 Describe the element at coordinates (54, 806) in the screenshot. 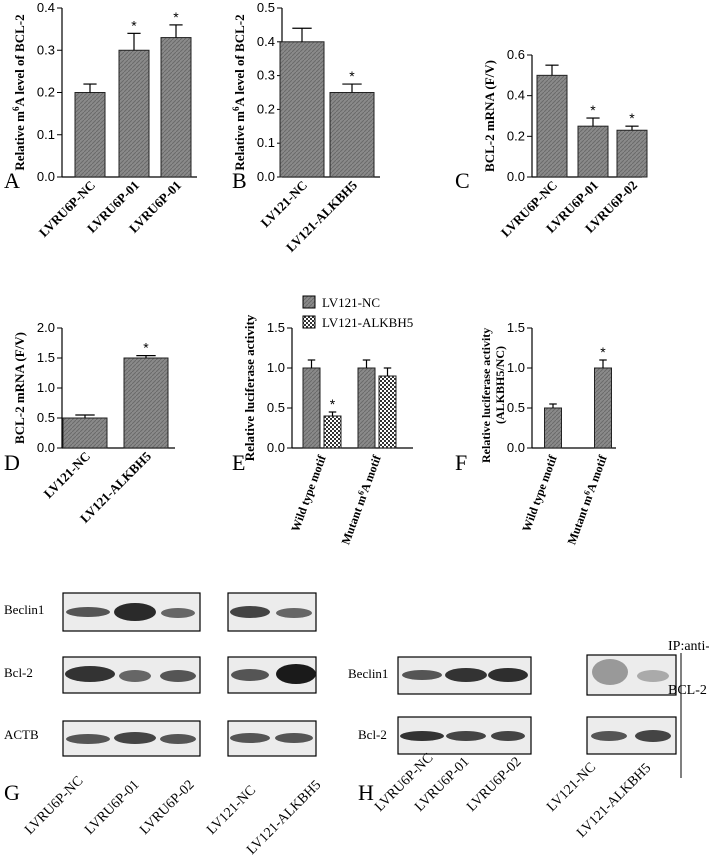

I see `blot-g-lane-1: LVRU6P-NC` at that location.